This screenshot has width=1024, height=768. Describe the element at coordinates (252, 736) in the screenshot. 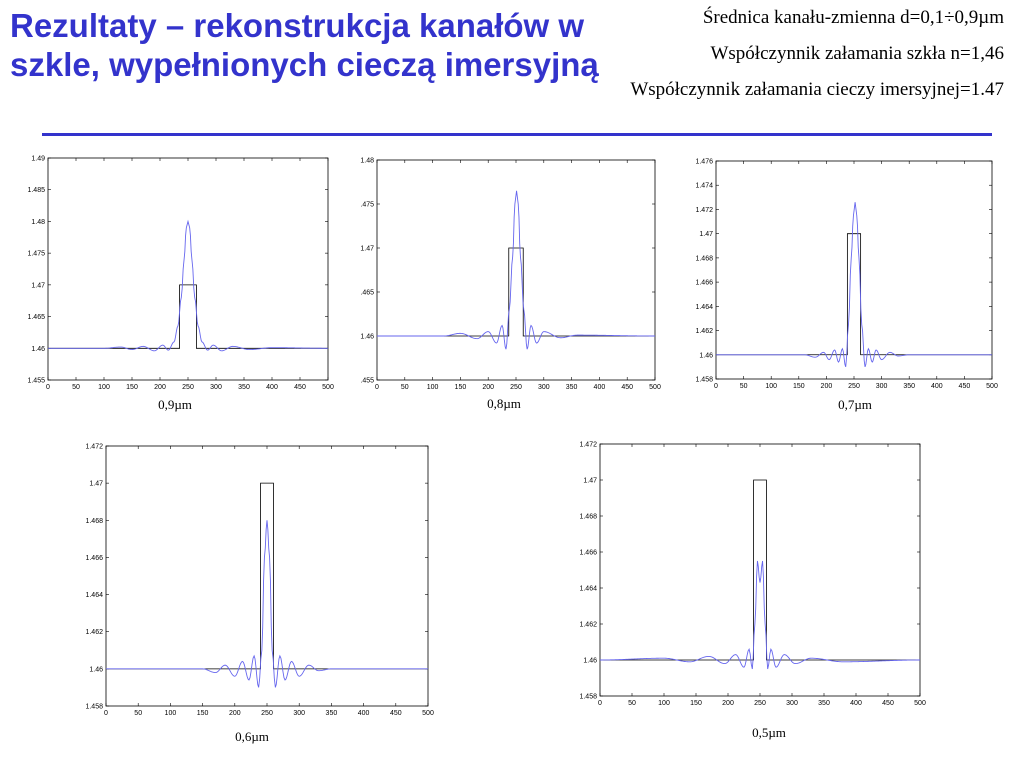

I see `caption-0-6um: 0,6µm` at that location.